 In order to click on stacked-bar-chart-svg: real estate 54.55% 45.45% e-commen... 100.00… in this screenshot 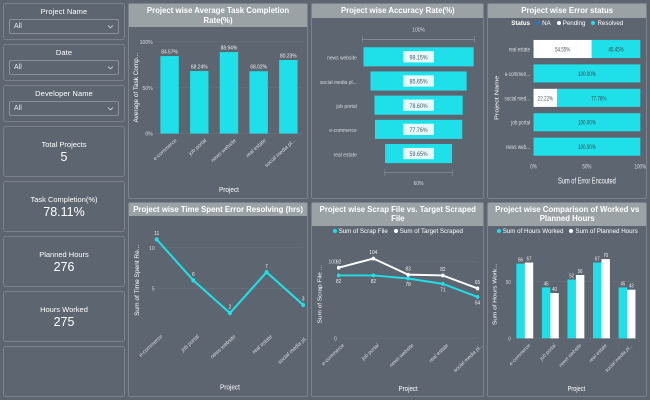, I will do `click(567, 112)`.